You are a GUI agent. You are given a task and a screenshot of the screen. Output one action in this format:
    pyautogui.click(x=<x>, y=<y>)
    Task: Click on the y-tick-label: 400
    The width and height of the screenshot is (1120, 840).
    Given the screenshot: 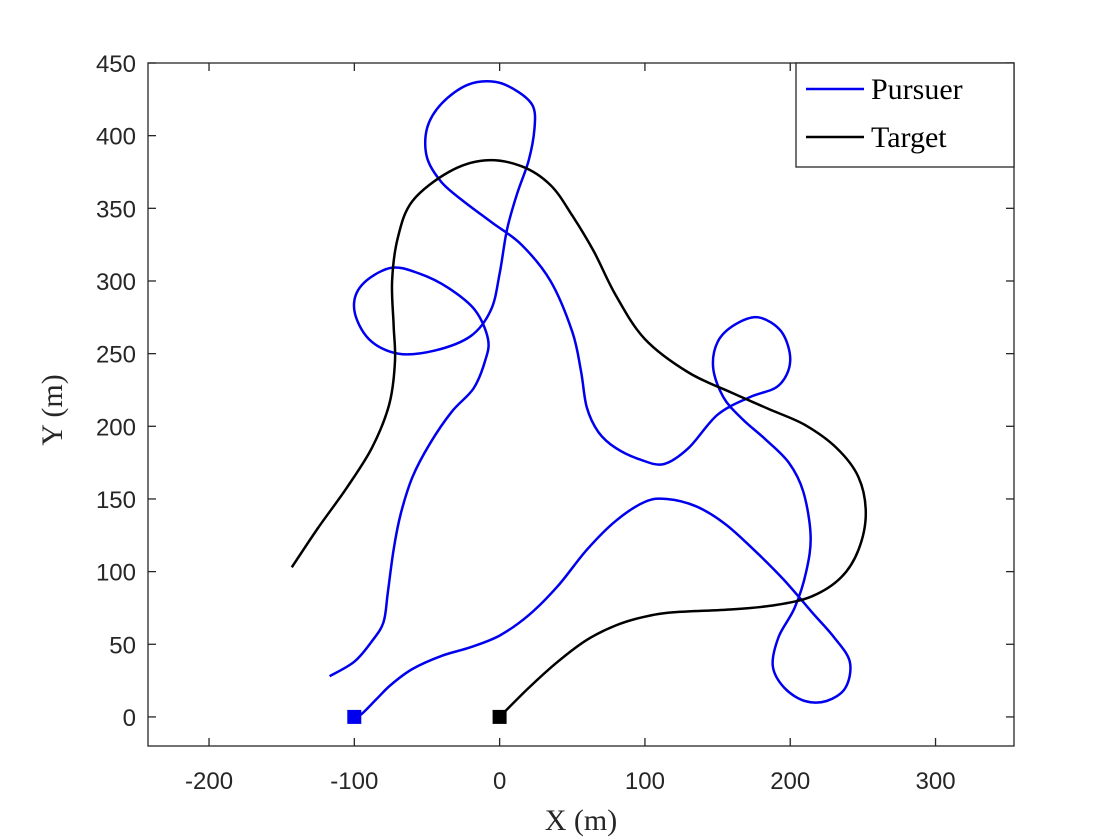 What is the action you would take?
    pyautogui.click(x=116, y=137)
    